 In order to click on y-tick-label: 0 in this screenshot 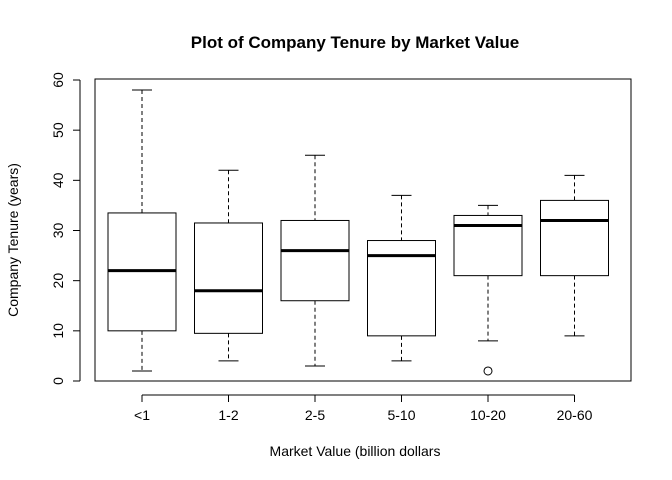, I will do `click(58, 381)`.